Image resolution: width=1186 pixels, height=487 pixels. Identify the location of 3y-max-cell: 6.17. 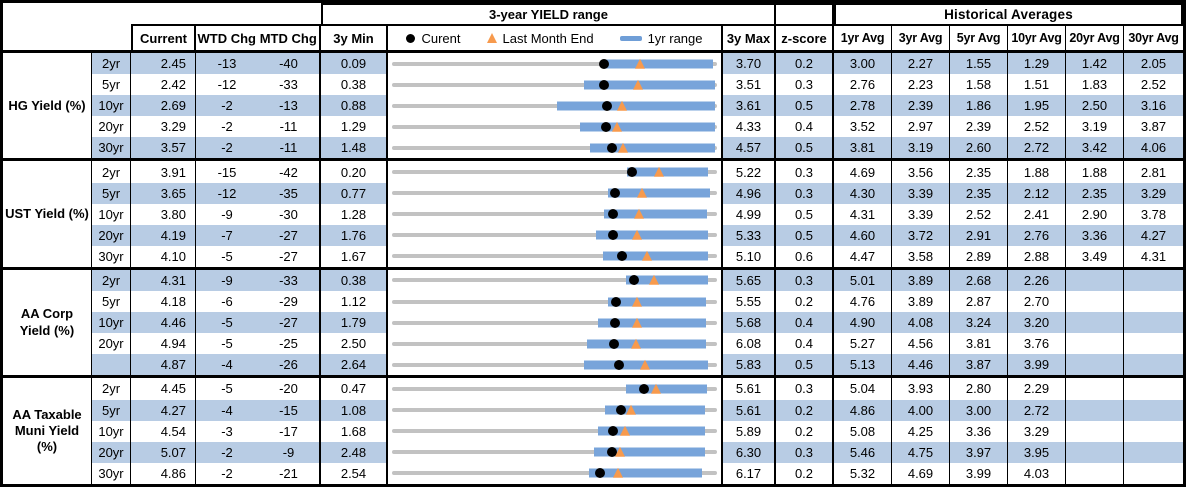
(749, 473).